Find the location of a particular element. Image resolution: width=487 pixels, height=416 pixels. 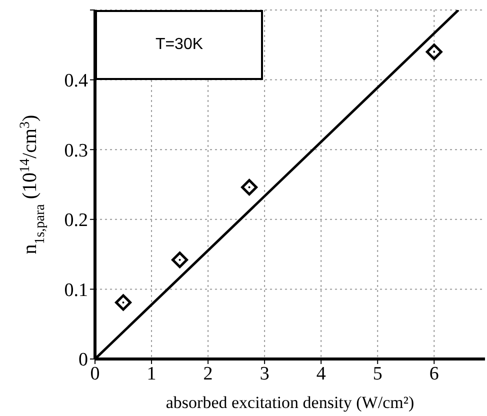

x-tick-label: 5 is located at coordinates (377, 373).